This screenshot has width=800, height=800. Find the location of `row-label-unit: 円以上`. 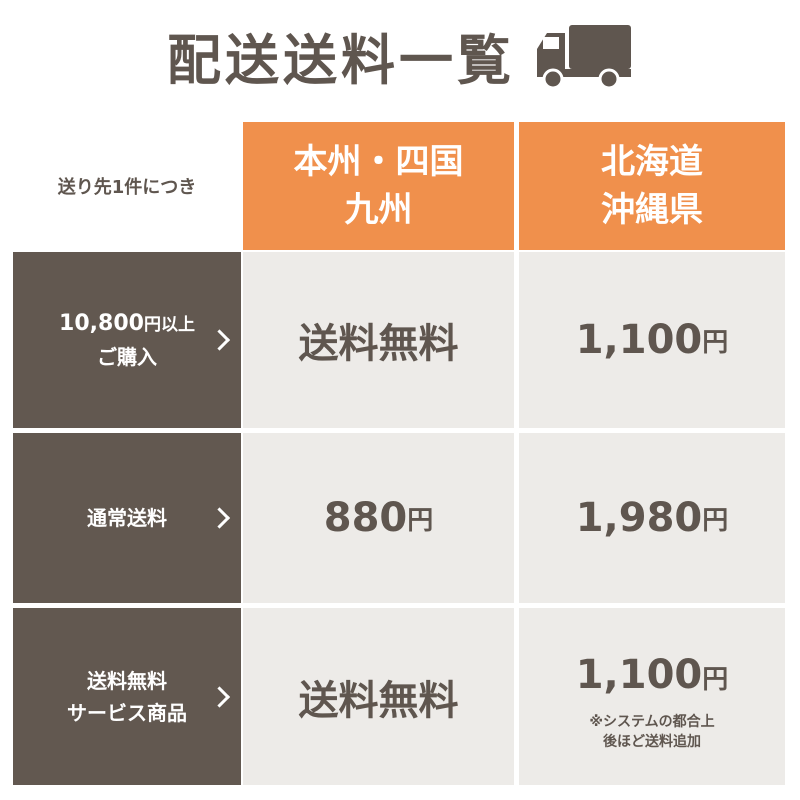

row-label-unit: 円以上 is located at coordinates (169, 325).